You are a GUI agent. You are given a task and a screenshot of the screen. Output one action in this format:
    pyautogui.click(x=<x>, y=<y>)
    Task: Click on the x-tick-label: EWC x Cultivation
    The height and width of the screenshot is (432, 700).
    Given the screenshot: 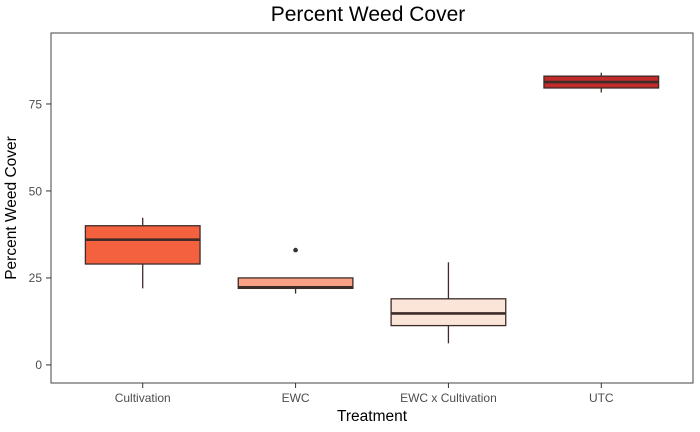 What is the action you would take?
    pyautogui.click(x=448, y=398)
    